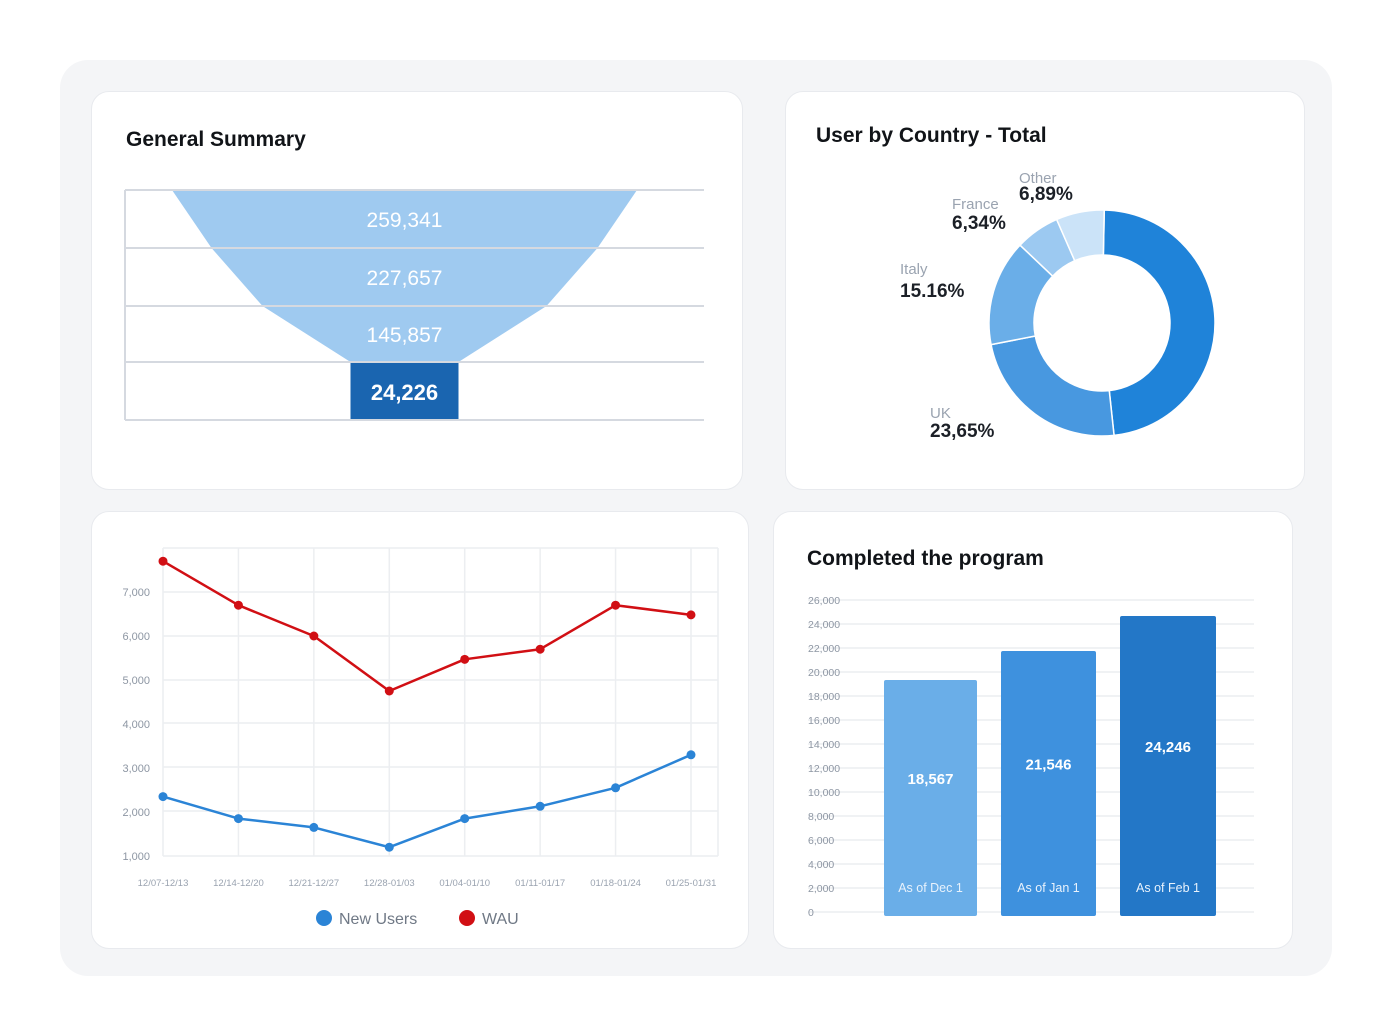  I want to click on line-x-tick-label: 12/14-12/20, so click(238, 883).